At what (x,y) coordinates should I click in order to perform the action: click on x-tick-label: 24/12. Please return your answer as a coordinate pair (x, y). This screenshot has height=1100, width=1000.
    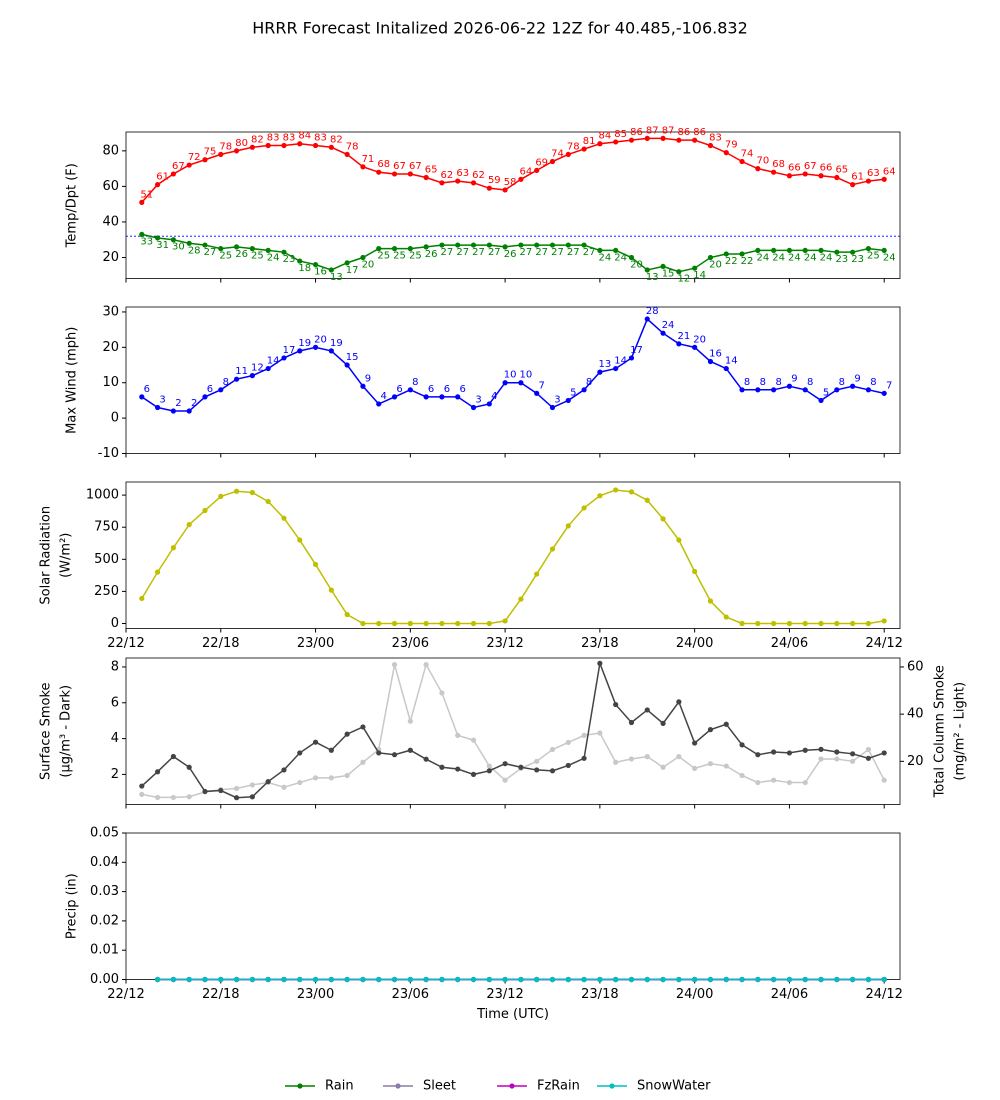
    Looking at the image, I should click on (883, 643).